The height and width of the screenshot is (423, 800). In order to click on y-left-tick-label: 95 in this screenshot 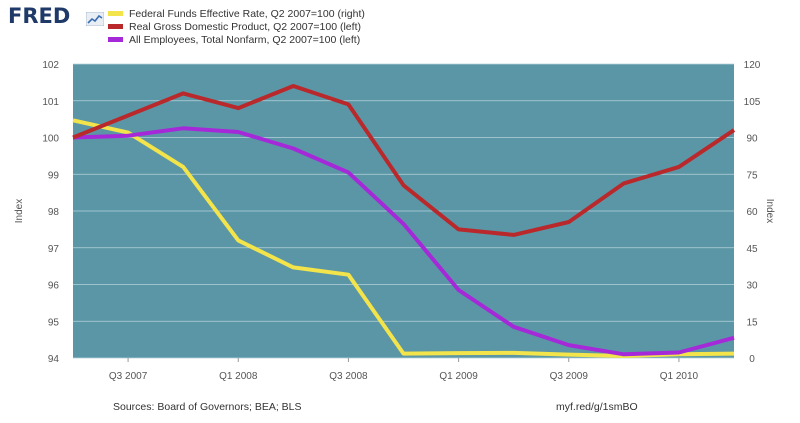, I will do `click(54, 322)`.